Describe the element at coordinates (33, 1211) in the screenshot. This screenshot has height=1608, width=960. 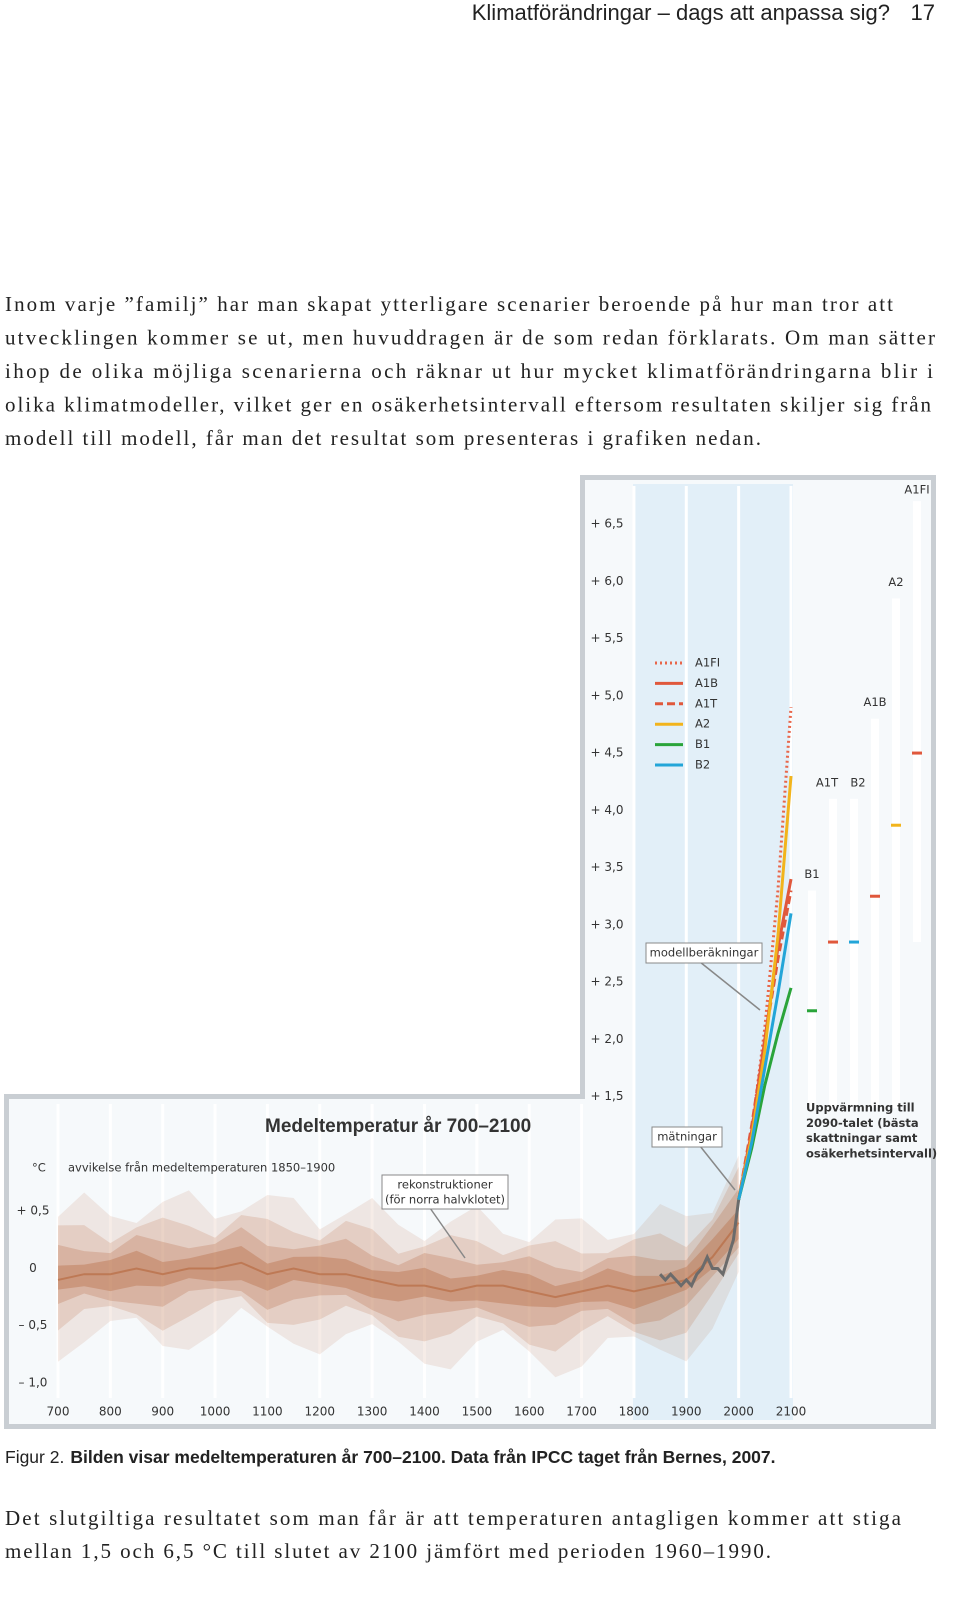
I see `y-tick-label: + 0,5` at that location.